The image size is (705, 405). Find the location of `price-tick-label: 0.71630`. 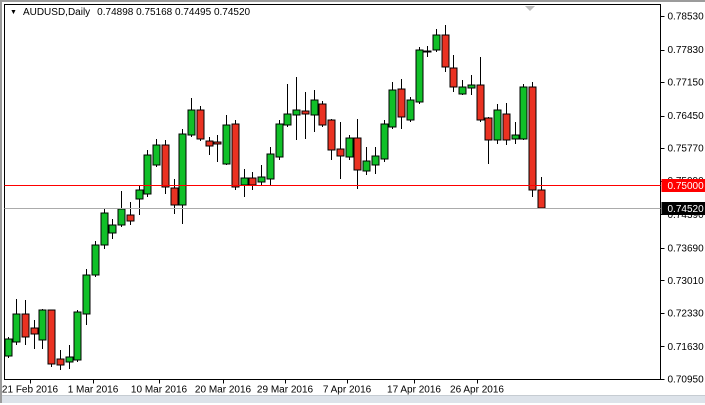

price-tick-label: 0.71630 is located at coordinates (686, 347).